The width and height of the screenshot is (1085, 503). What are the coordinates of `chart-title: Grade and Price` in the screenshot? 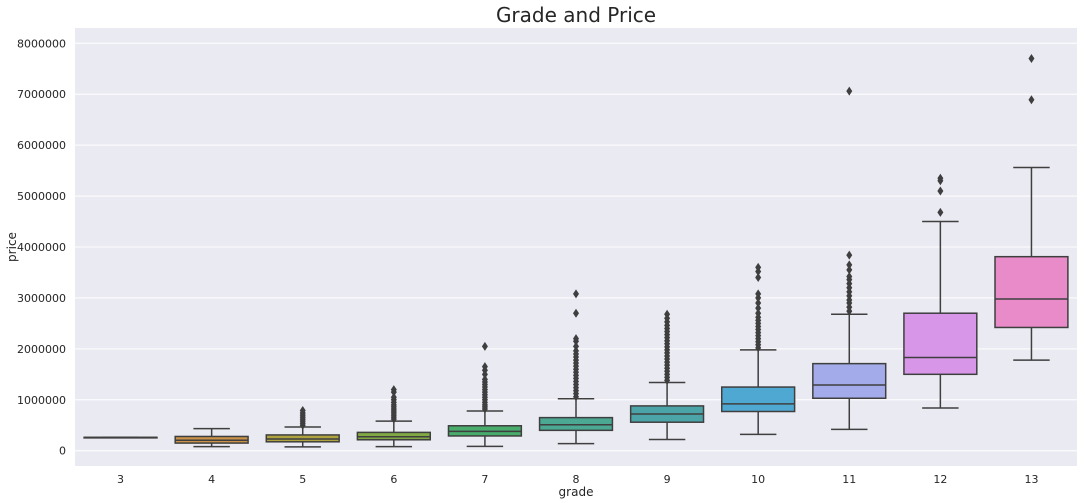 It's located at (576, 15).